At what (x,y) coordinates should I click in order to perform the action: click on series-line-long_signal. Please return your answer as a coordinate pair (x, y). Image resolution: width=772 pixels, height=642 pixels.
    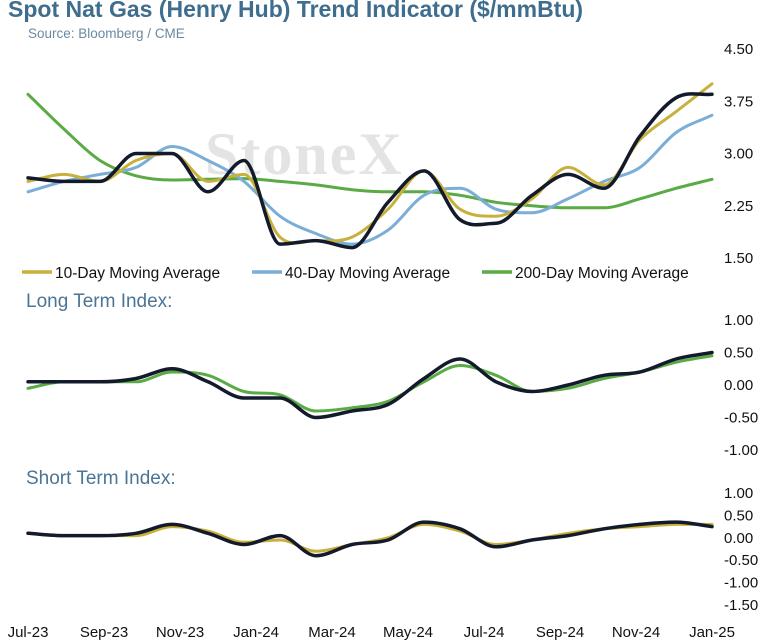
    Looking at the image, I should click on (370, 383).